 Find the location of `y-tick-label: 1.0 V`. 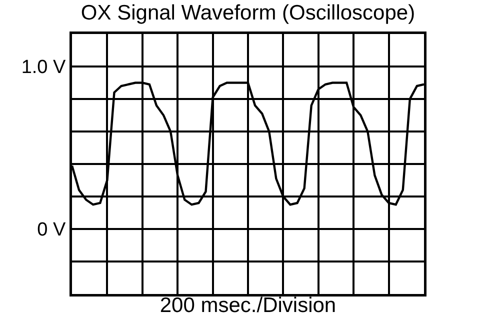

y-tick-label: 1.0 V is located at coordinates (43, 67).